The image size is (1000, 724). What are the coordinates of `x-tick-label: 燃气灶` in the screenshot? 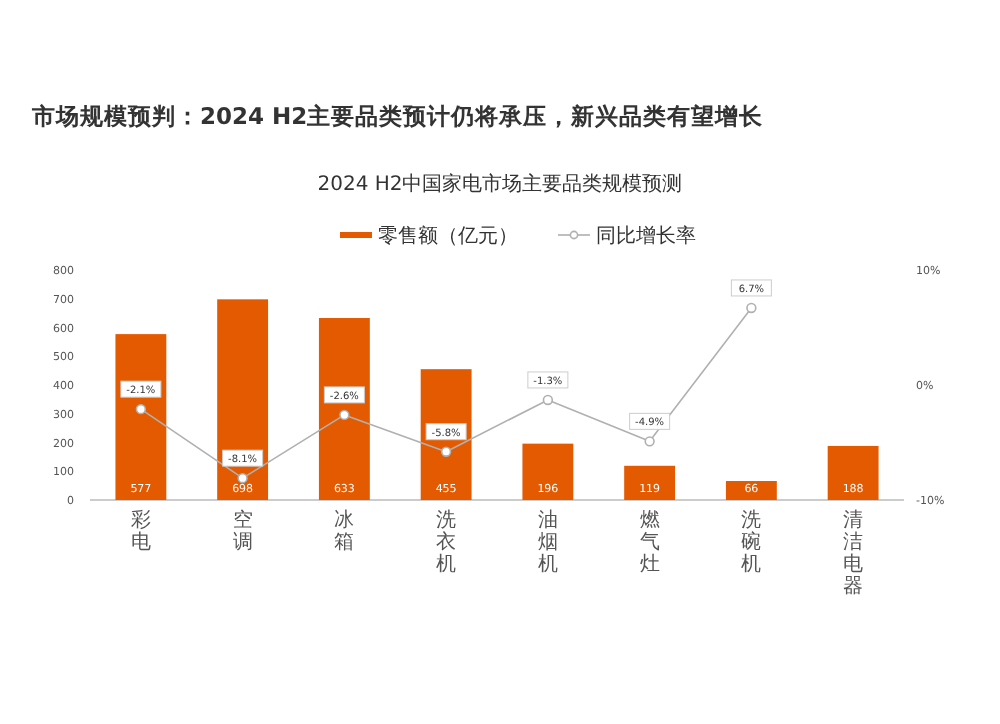 It's located at (649, 542).